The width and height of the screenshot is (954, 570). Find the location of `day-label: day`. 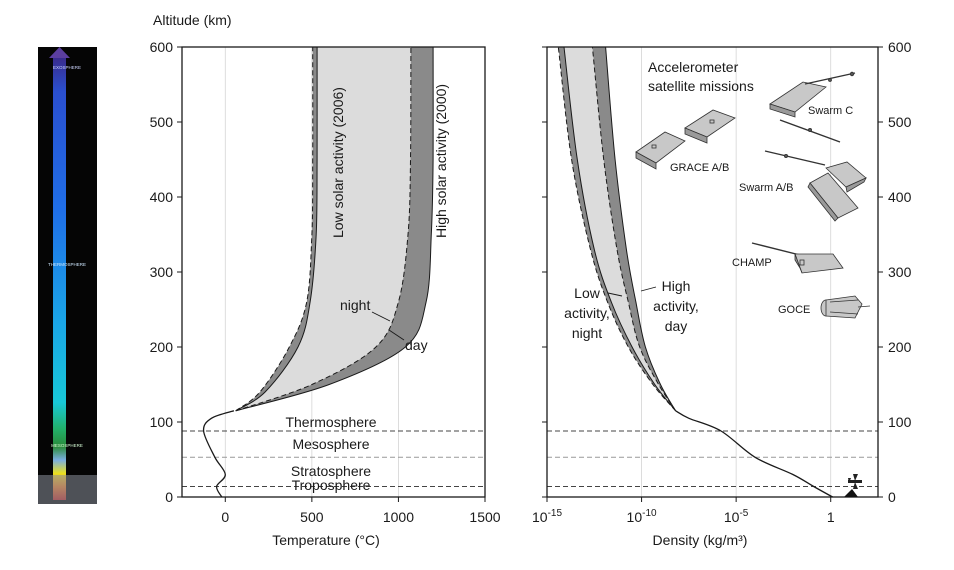

day-label: day is located at coordinates (416, 345).